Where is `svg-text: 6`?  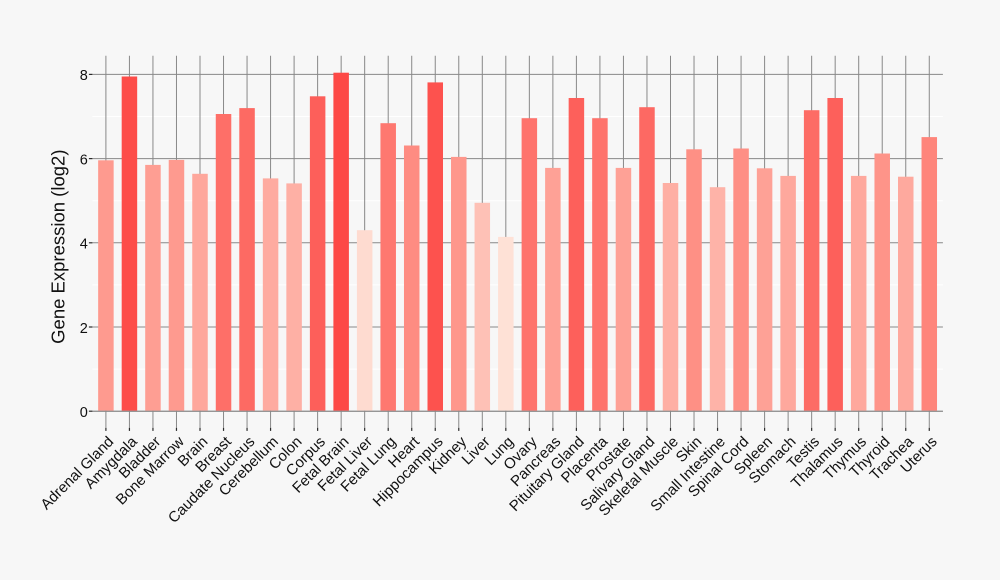 svg-text: 6 is located at coordinates (84, 160).